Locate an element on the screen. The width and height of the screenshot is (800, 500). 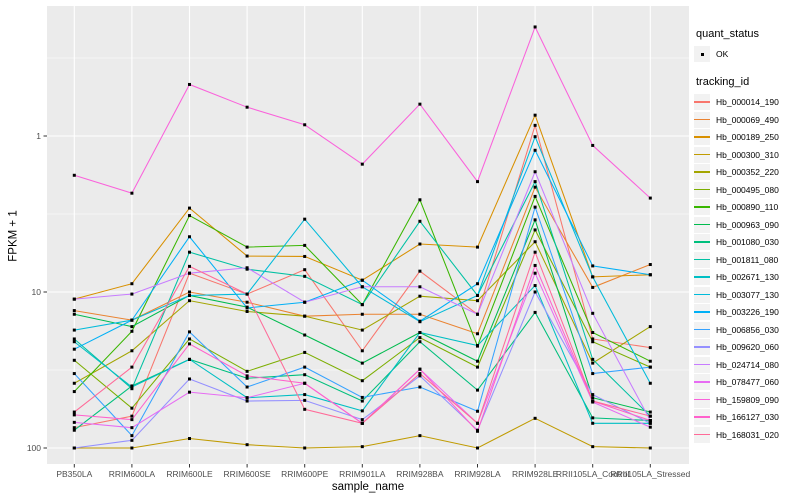
legend-item: Hb_166127_030 is located at coordinates (747, 417).